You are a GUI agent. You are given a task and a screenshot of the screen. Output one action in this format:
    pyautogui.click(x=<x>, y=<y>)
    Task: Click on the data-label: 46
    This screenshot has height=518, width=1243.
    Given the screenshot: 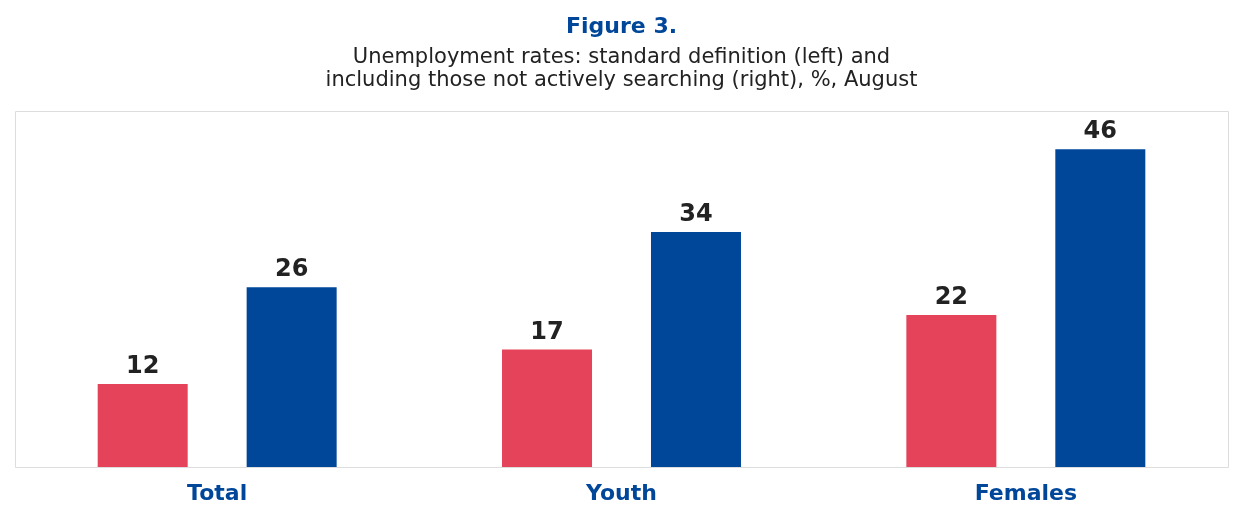 What is the action you would take?
    pyautogui.click(x=1100, y=130)
    